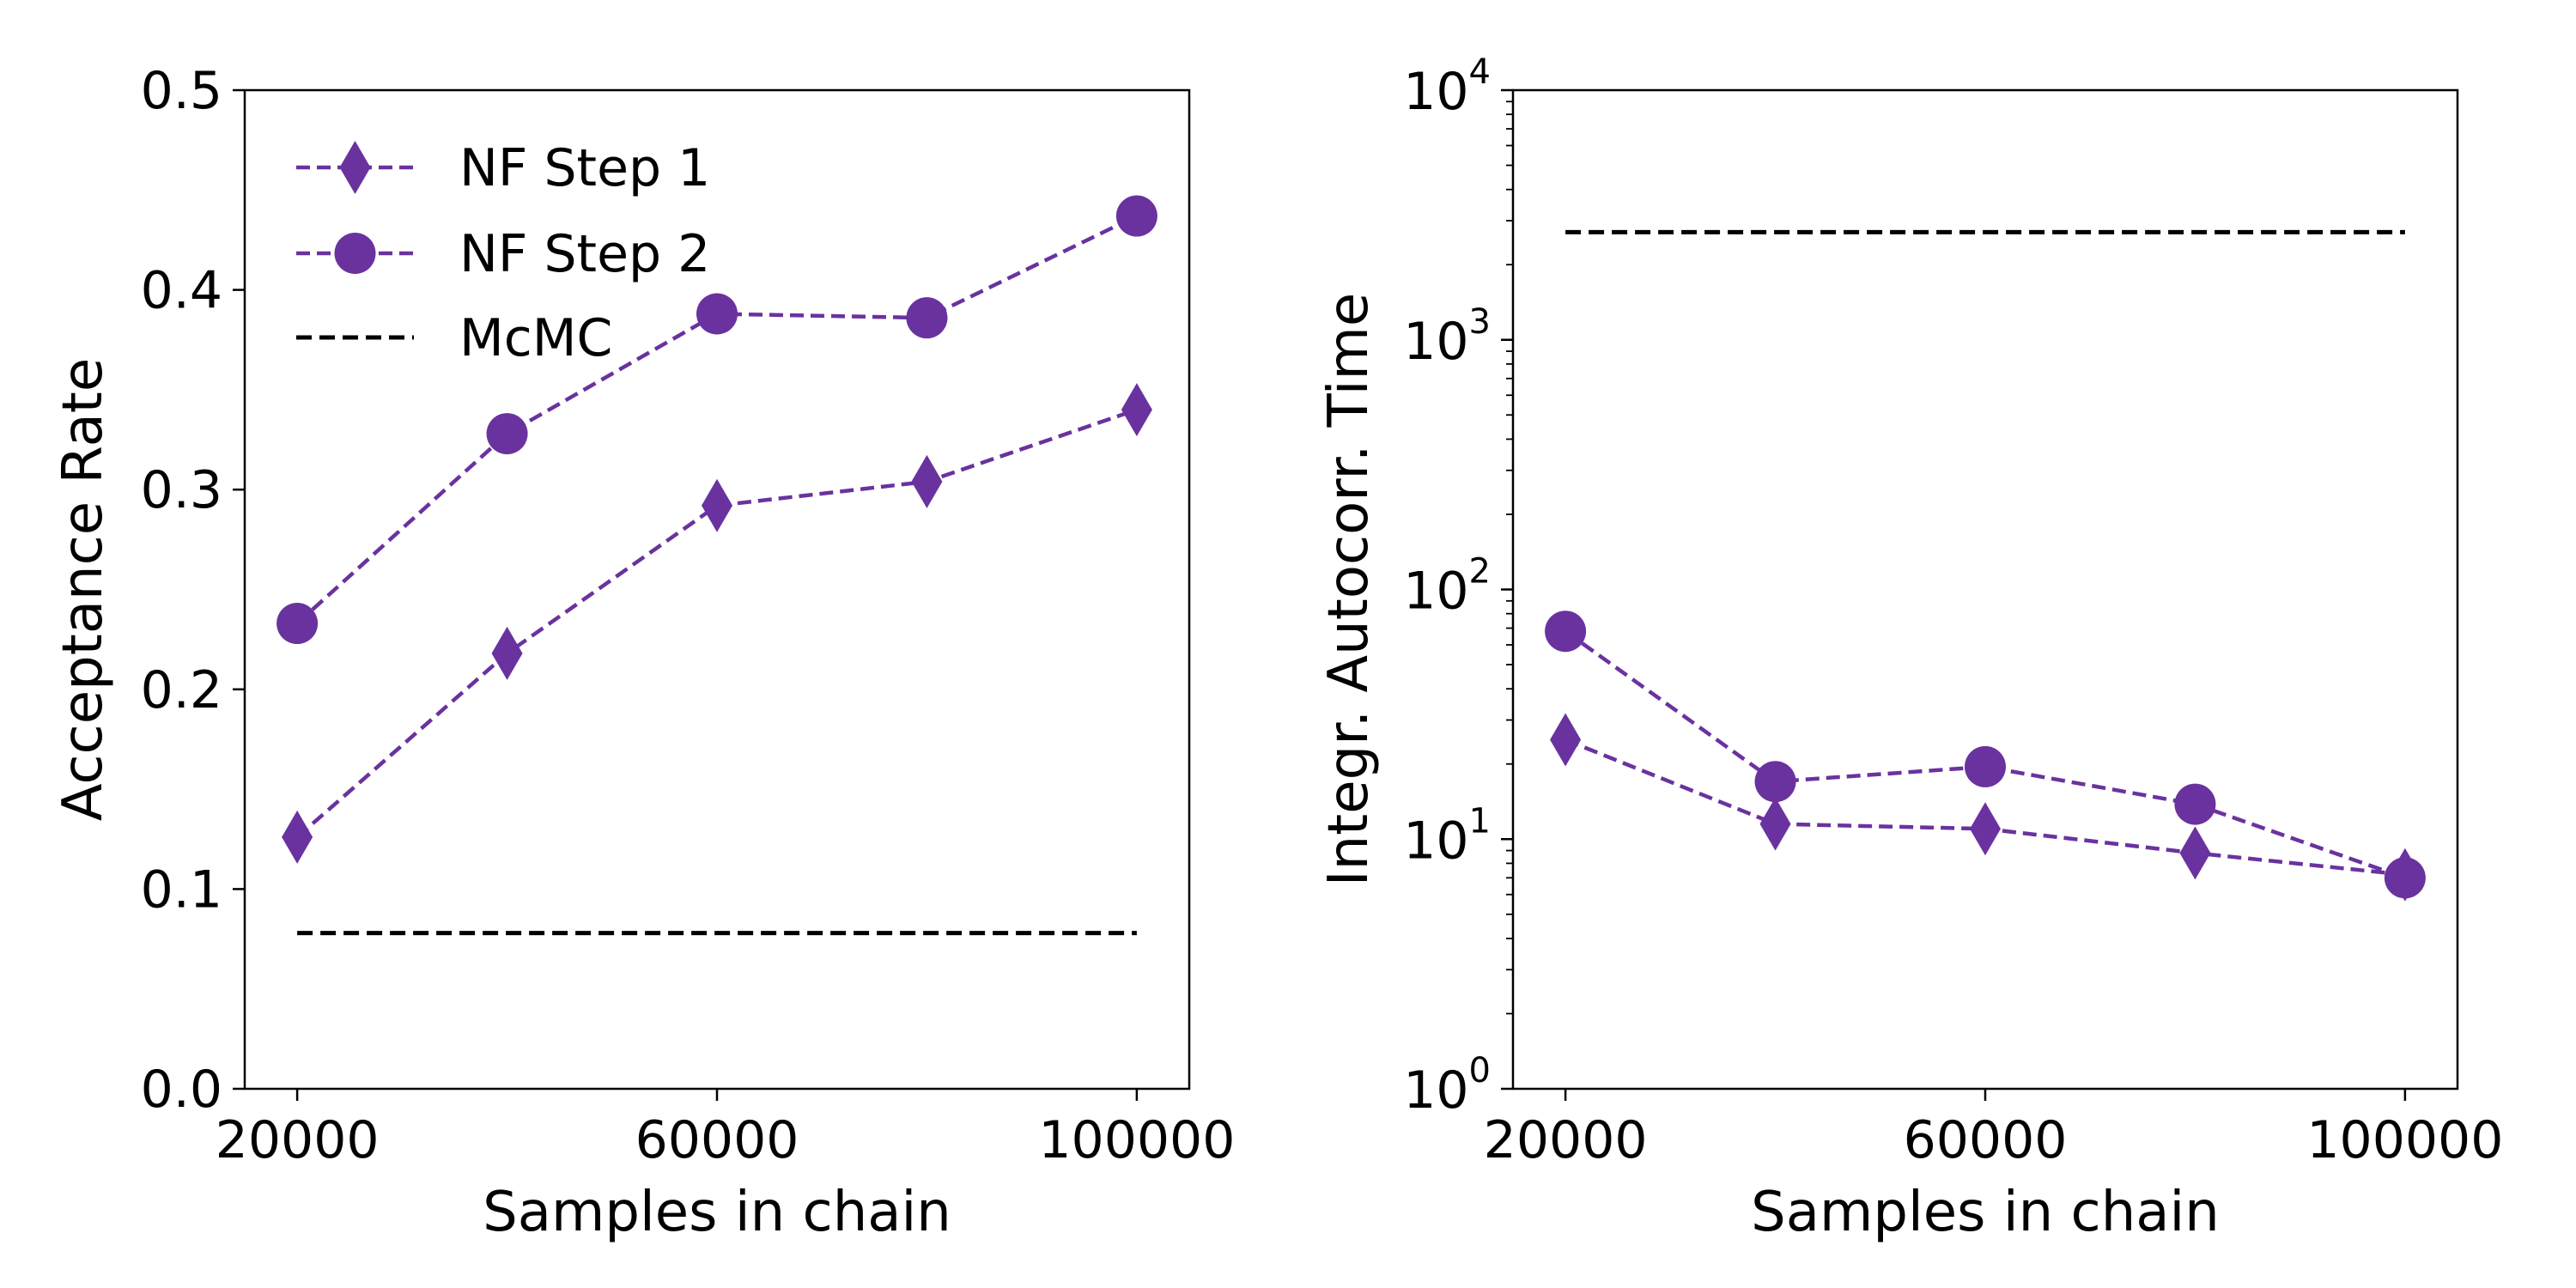 The image size is (2576, 1288). Describe the element at coordinates (181, 91) in the screenshot. I see `y-tick-label: 0.5` at that location.